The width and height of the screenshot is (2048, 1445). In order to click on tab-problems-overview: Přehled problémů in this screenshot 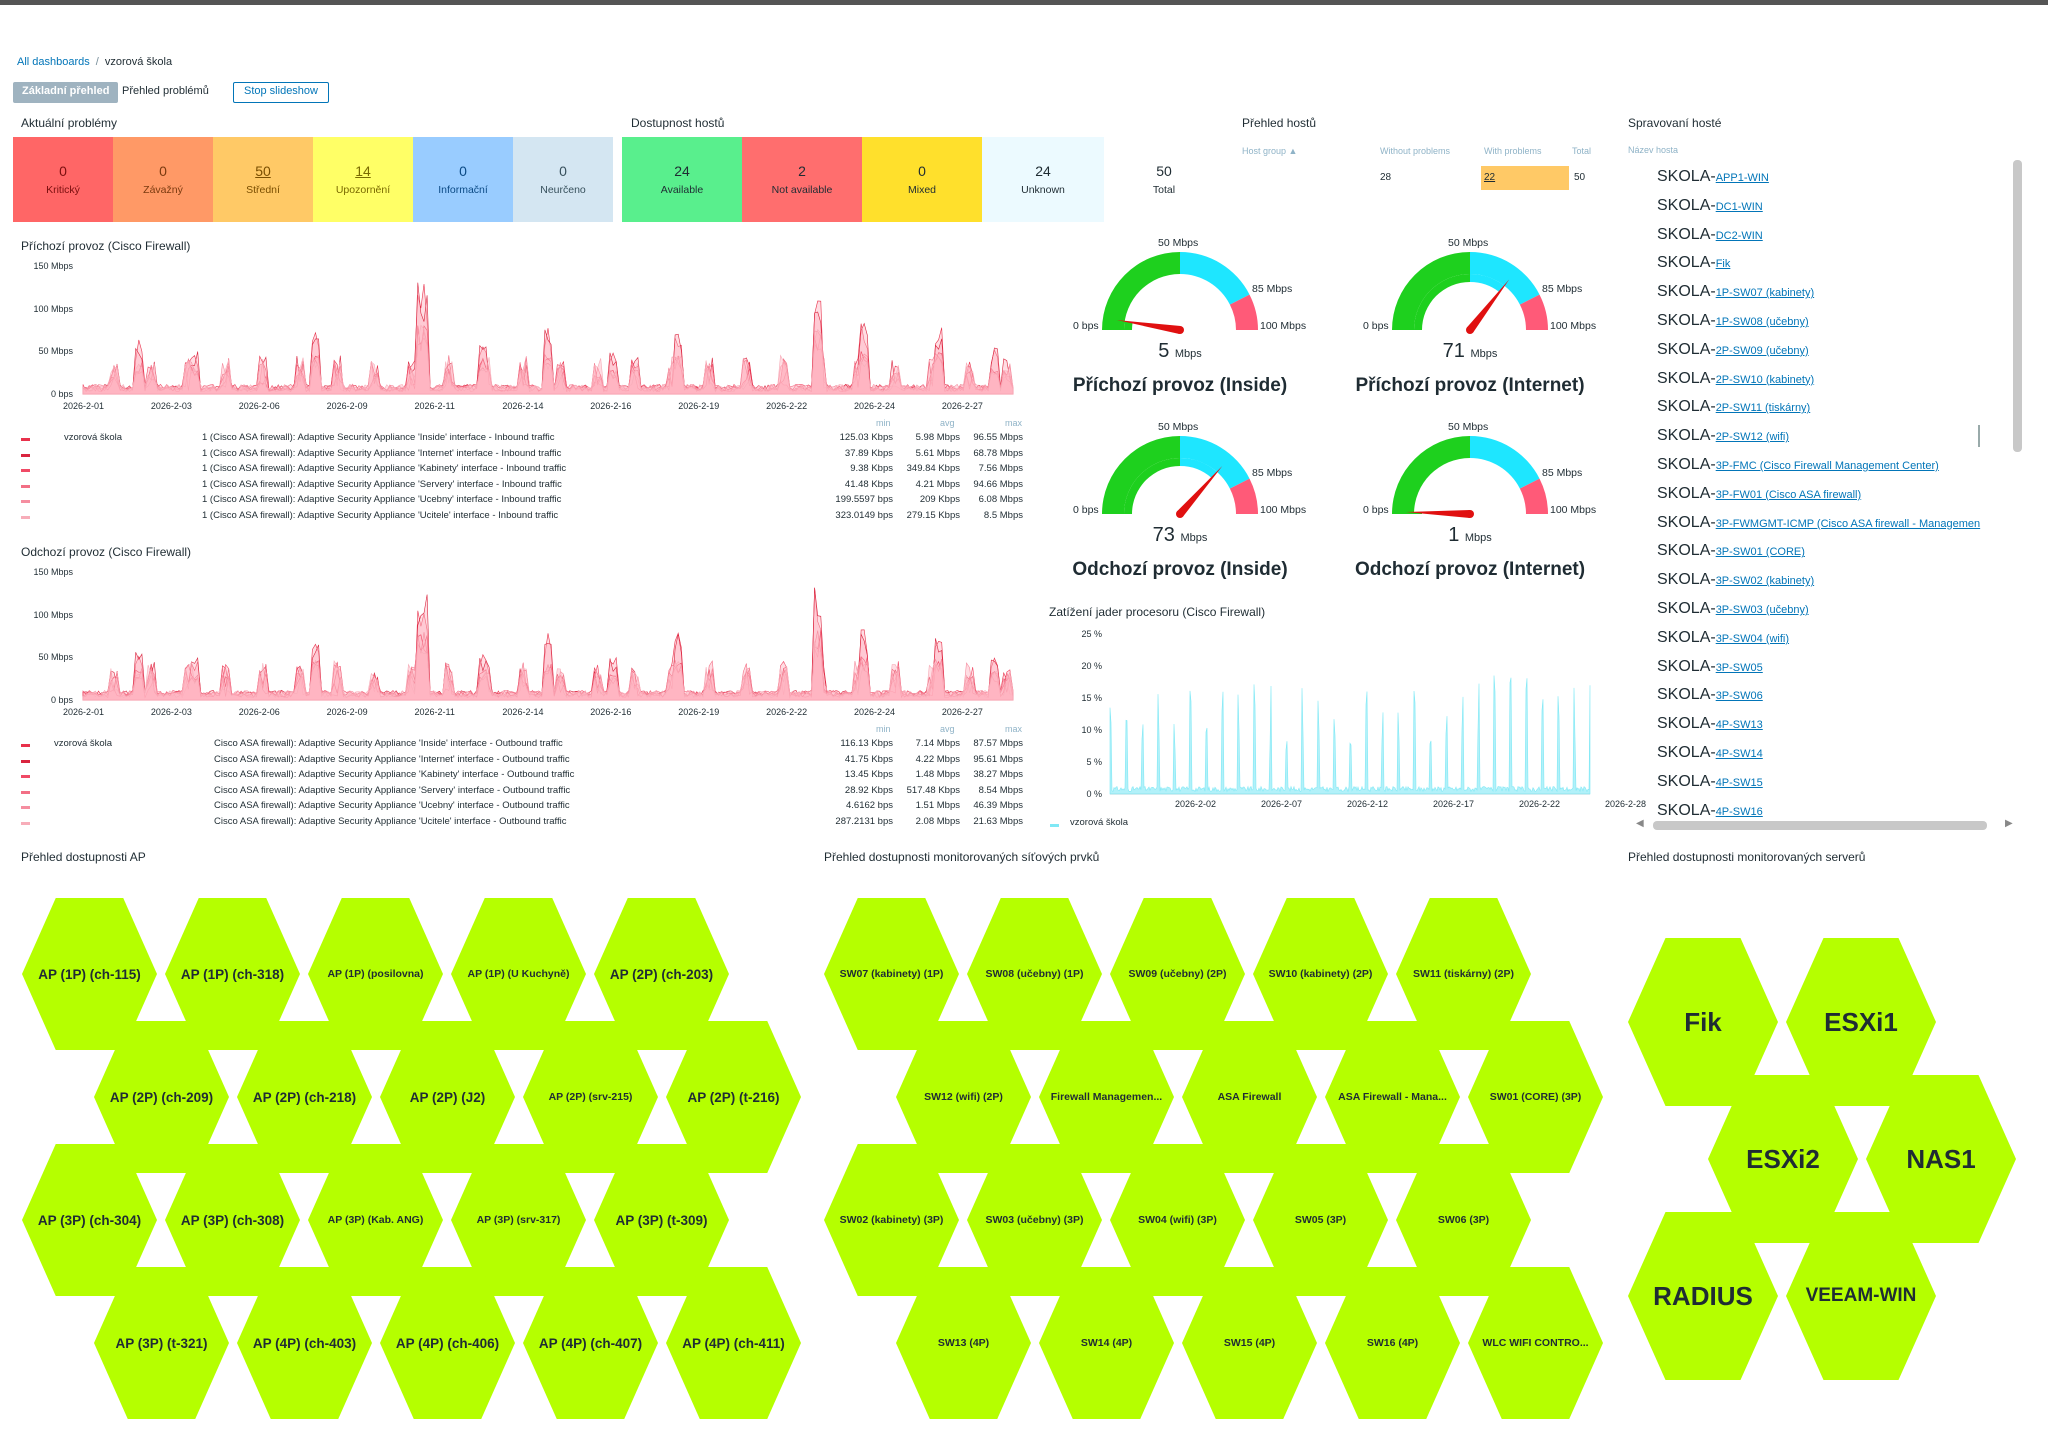, I will do `click(165, 91)`.